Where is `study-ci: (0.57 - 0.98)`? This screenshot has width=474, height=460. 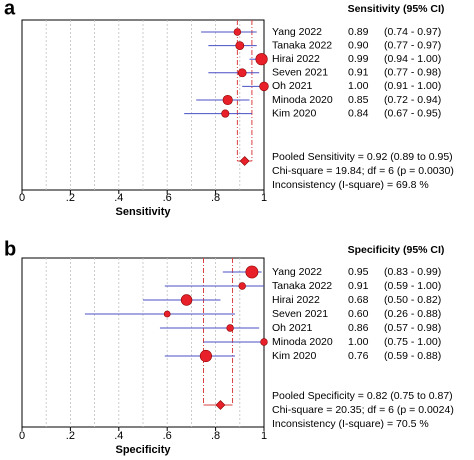 study-ci: (0.57 - 0.98) is located at coordinates (412, 328).